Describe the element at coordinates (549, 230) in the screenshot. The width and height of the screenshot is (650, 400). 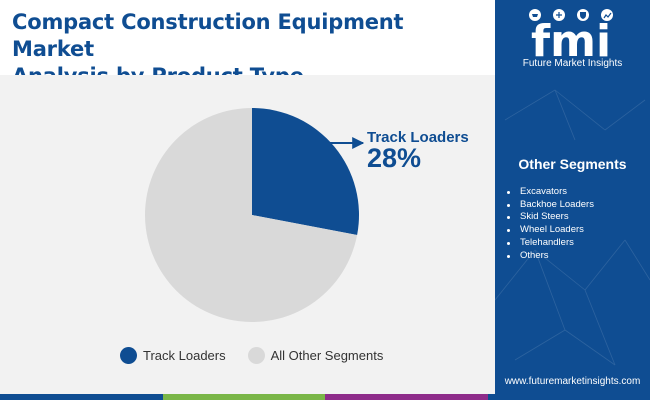
I see `segment-item: Wheel Loaders` at that location.